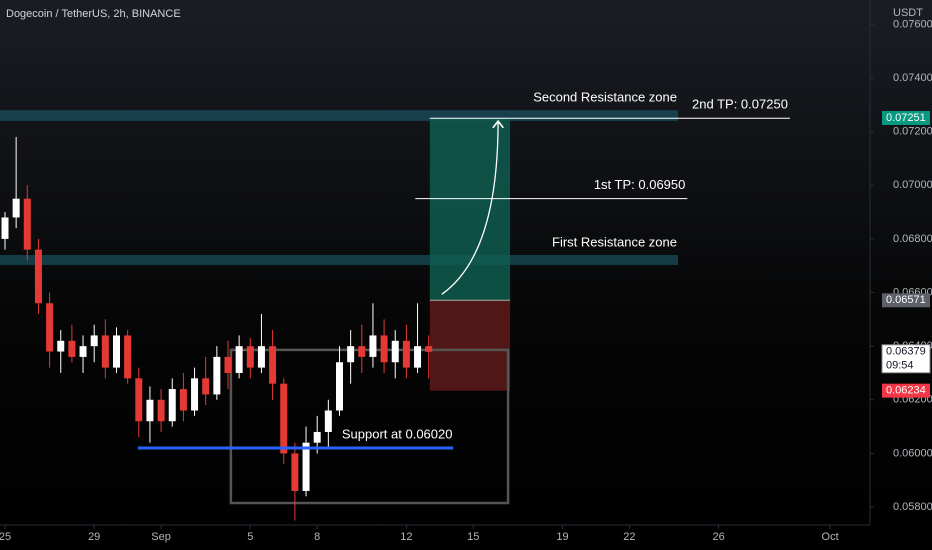 The width and height of the screenshot is (932, 550). I want to click on x-tick-label: 29, so click(94, 537).